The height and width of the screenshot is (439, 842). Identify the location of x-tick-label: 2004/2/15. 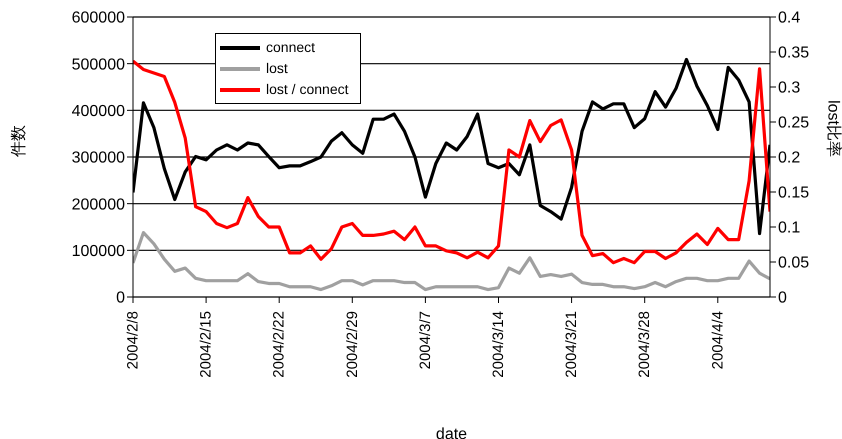
(206, 344).